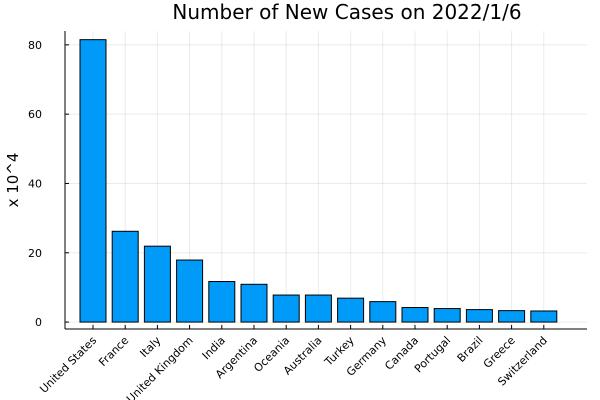 The height and width of the screenshot is (400, 600). I want to click on y-ticks: 0 20 40 60 80, so click(35, 184).